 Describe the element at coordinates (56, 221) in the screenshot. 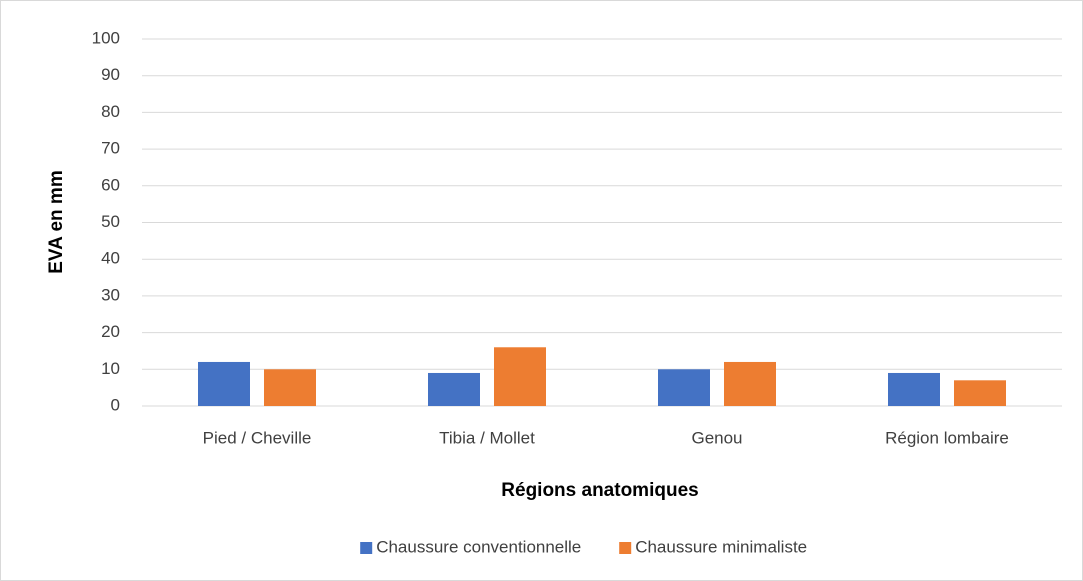

I see `y-axis-title: EVA en mm` at that location.